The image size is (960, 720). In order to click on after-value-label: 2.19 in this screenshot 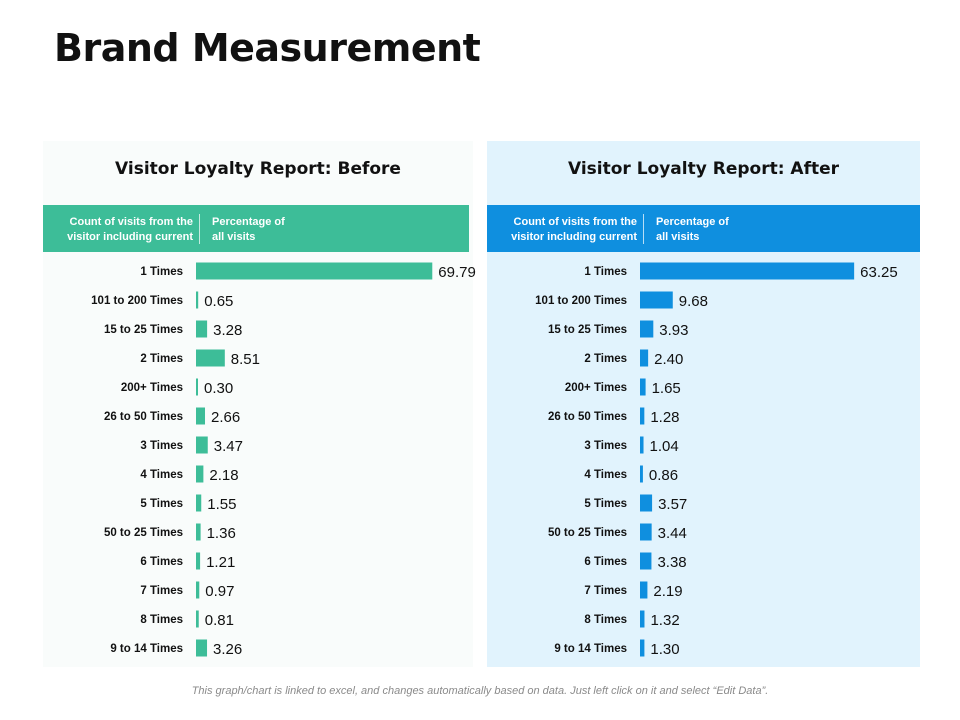, I will do `click(667, 591)`.